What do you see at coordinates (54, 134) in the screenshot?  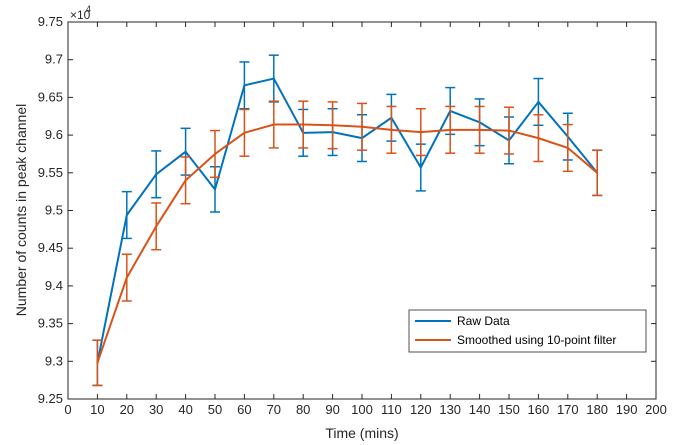 I see `y-tick-label: 9.6` at bounding box center [54, 134].